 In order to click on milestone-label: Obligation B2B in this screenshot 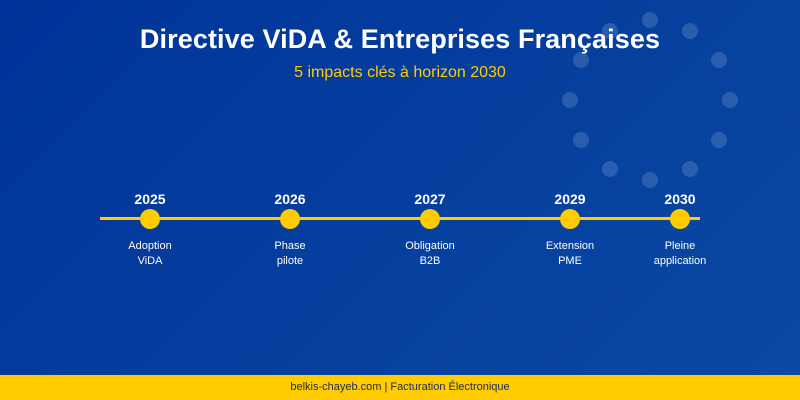, I will do `click(430, 254)`.